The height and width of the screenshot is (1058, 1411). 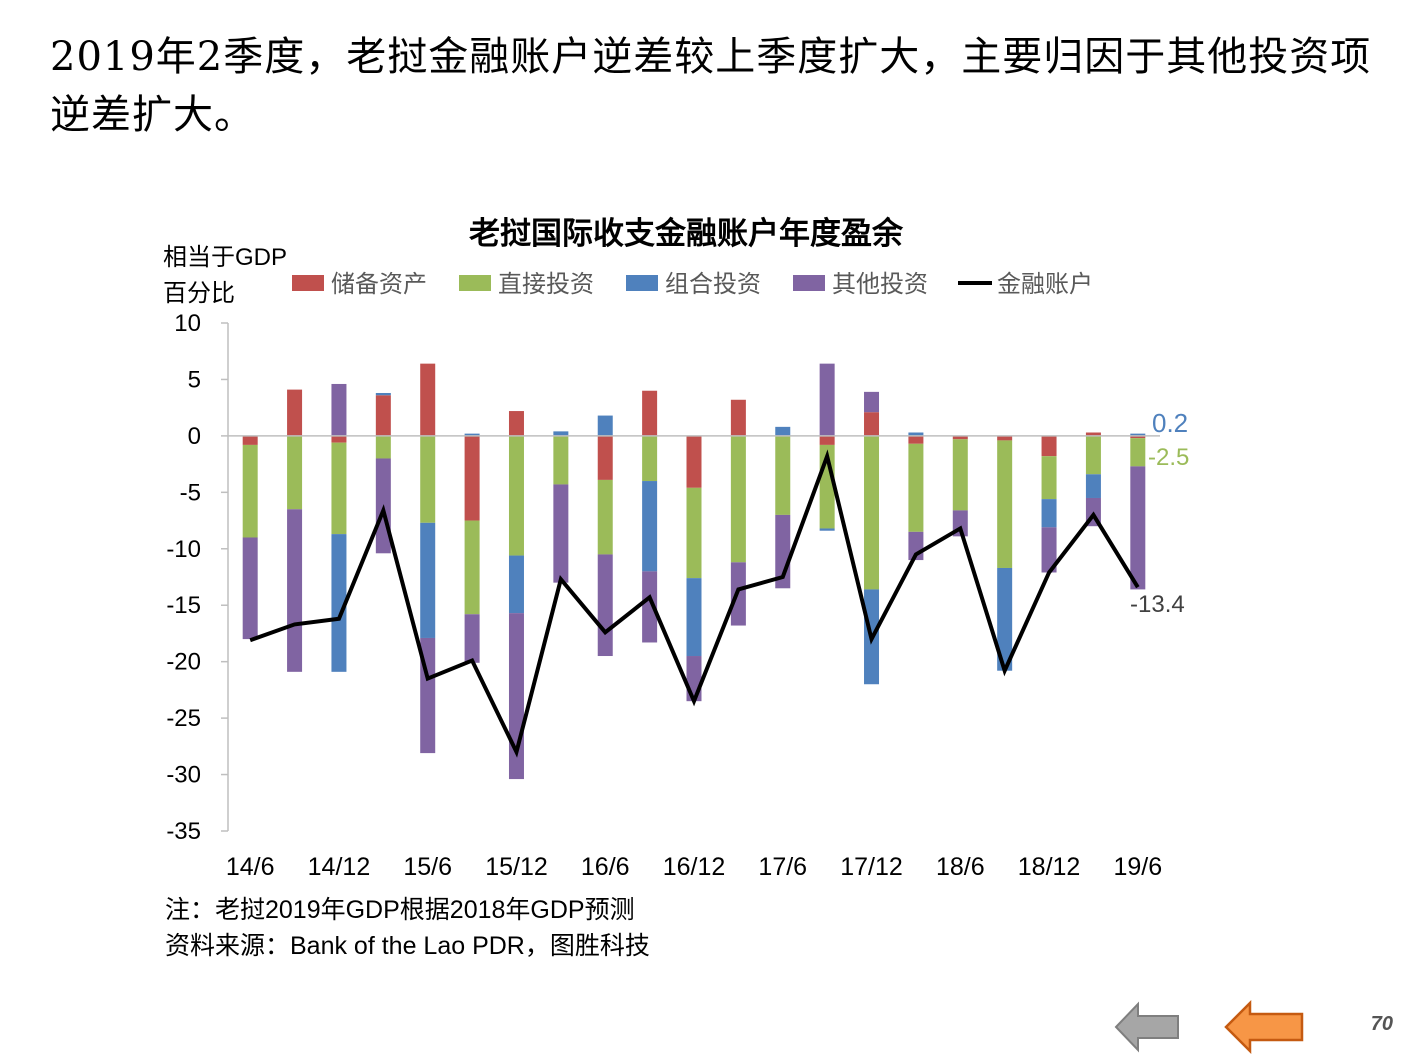 What do you see at coordinates (183, 718) in the screenshot?
I see `y-tick-label: -25` at bounding box center [183, 718].